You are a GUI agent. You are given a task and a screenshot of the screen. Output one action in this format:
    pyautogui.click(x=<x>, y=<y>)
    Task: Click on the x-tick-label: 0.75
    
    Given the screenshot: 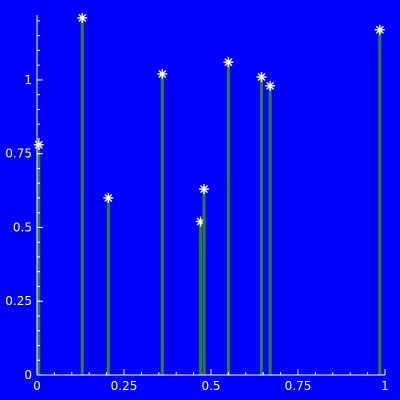 What is the action you would take?
    pyautogui.click(x=298, y=386)
    